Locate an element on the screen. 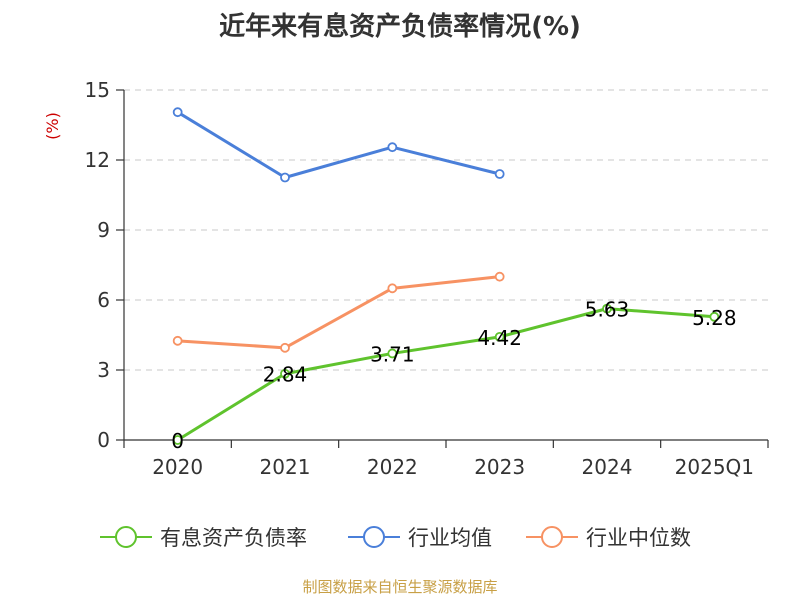 This screenshot has height=600, width=800. x-tick-label: 2021 is located at coordinates (285, 467).